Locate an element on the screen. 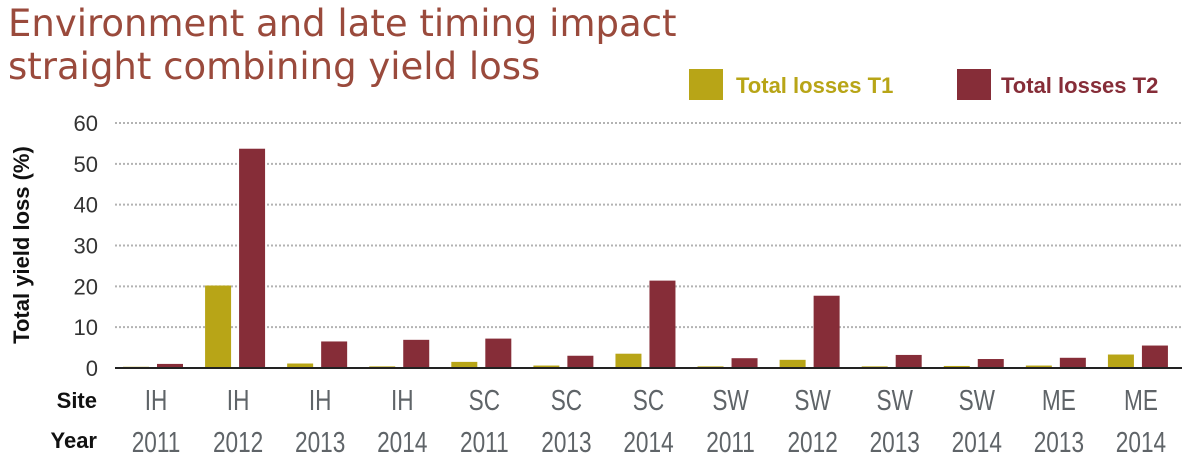 This screenshot has height=475, width=1200. year-row-label: Year is located at coordinates (74, 440).